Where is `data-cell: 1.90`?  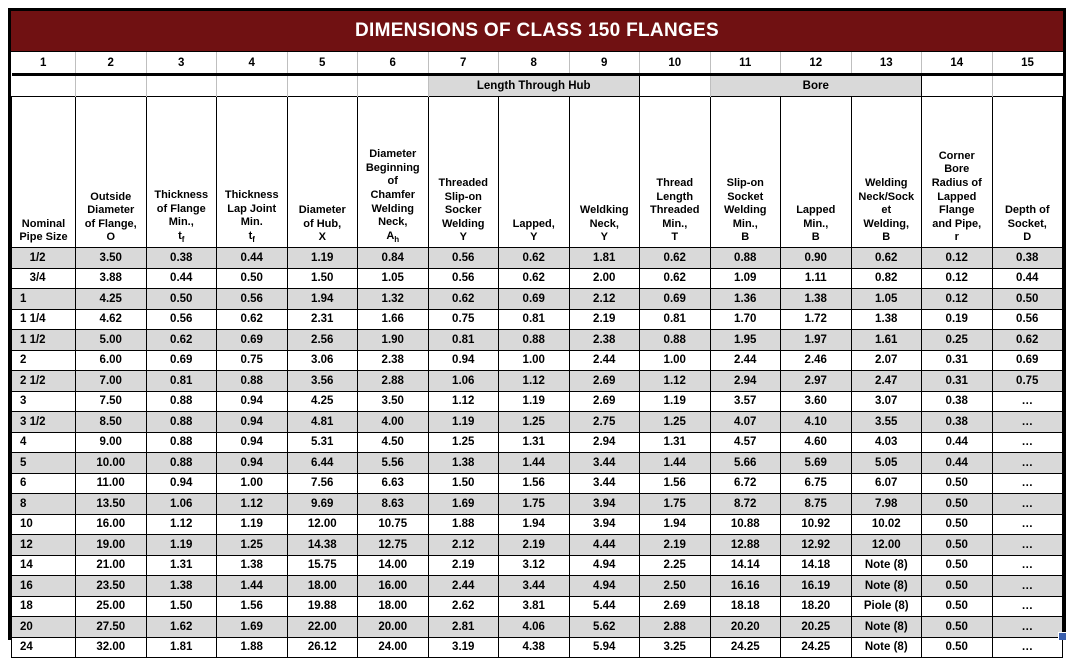 data-cell: 1.90 is located at coordinates (393, 340).